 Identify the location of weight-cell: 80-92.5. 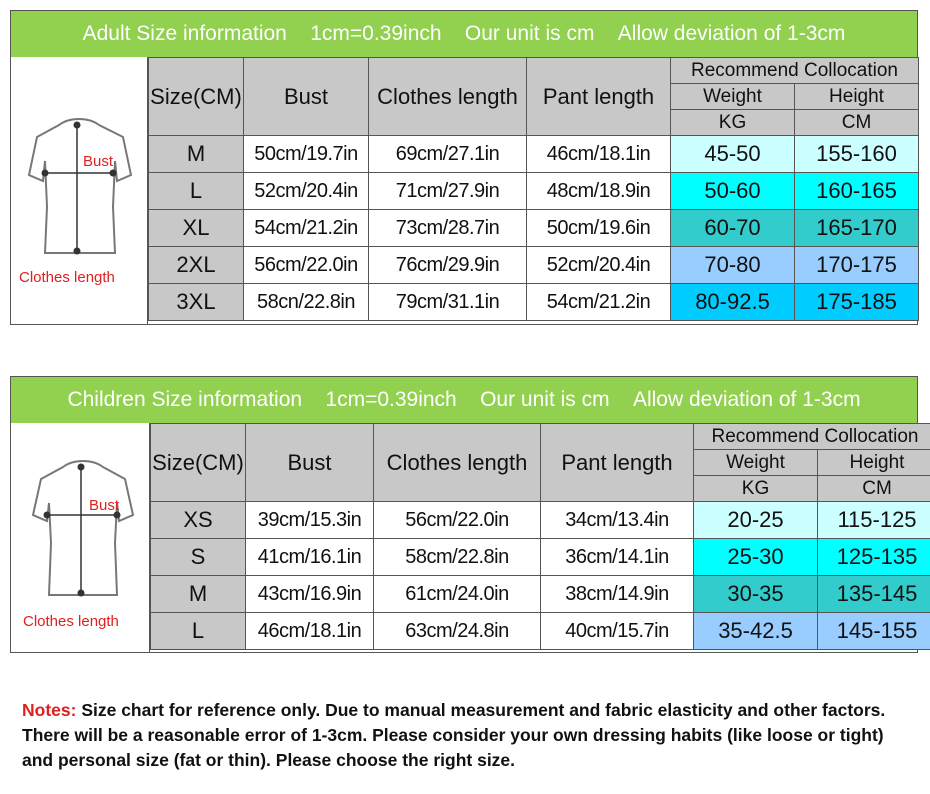
(732, 302).